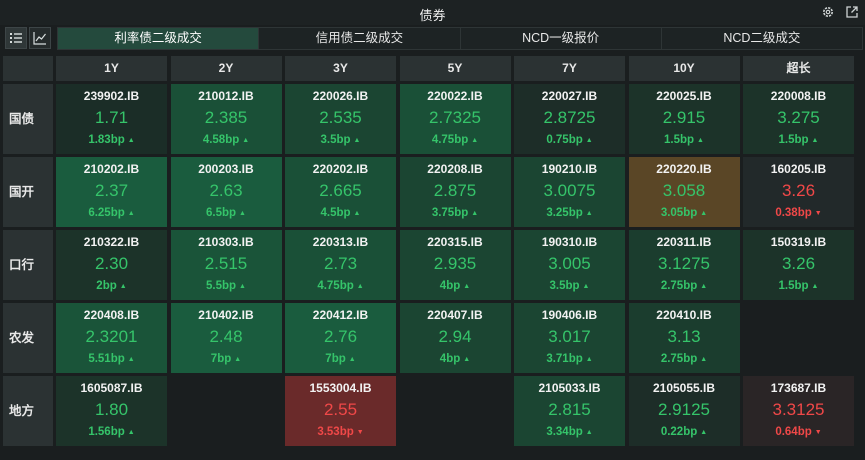 This screenshot has width=865, height=460. What do you see at coordinates (684, 68) in the screenshot?
I see `column-header: 10Y` at bounding box center [684, 68].